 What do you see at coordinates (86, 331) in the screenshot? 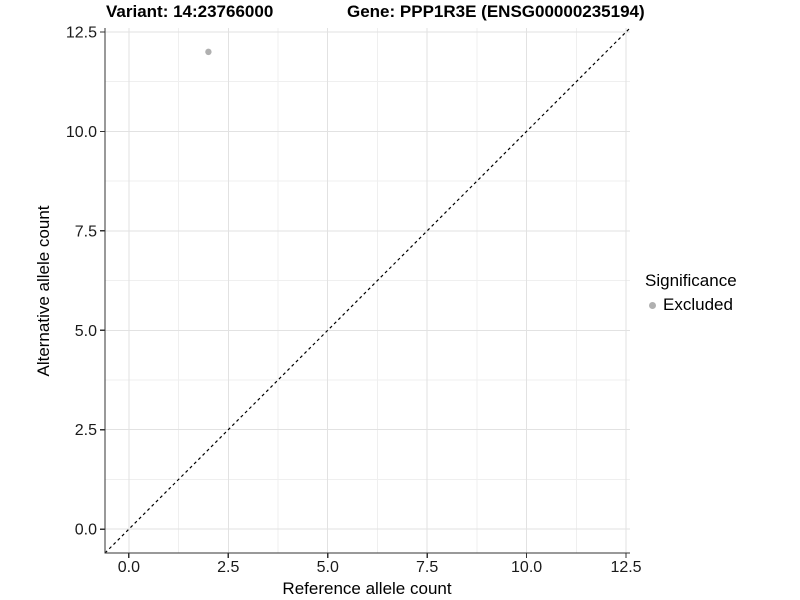
I see `y-tick-label: 5.0` at bounding box center [86, 331].